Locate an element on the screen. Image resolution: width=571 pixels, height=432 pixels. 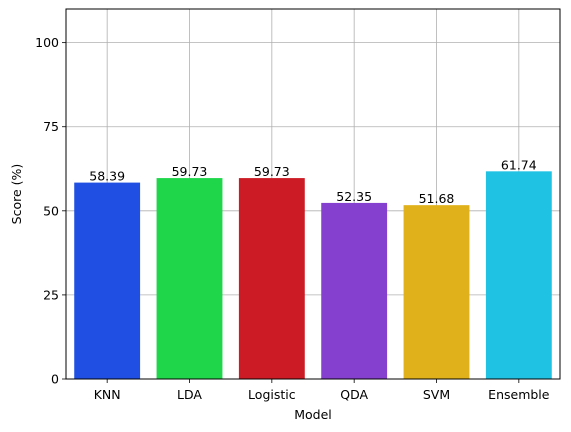
data-labels: 58.39 59.73 59.73 52.35 51.68 61.74 is located at coordinates (312, 181).